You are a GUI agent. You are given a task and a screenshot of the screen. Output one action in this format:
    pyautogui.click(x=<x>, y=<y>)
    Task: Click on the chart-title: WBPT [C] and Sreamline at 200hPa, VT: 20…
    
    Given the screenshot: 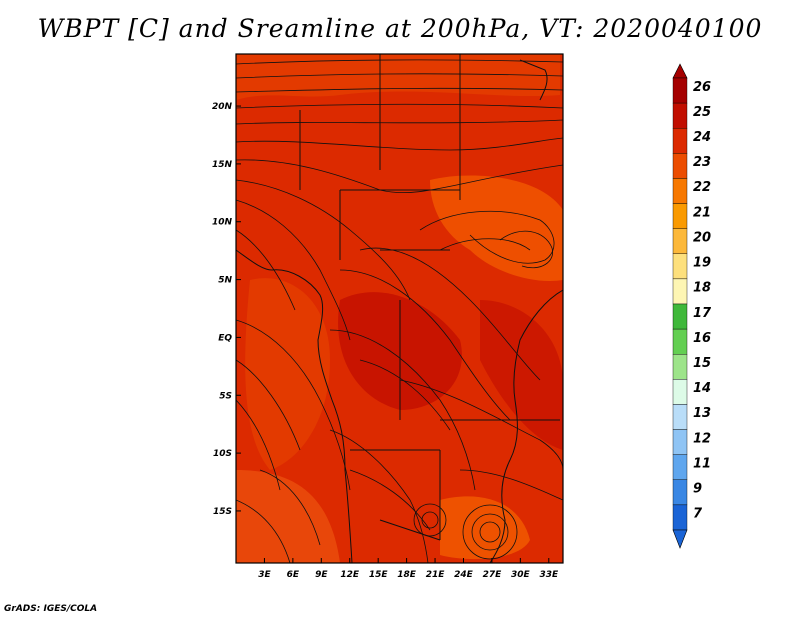 What is the action you would take?
    pyautogui.click(x=400, y=28)
    